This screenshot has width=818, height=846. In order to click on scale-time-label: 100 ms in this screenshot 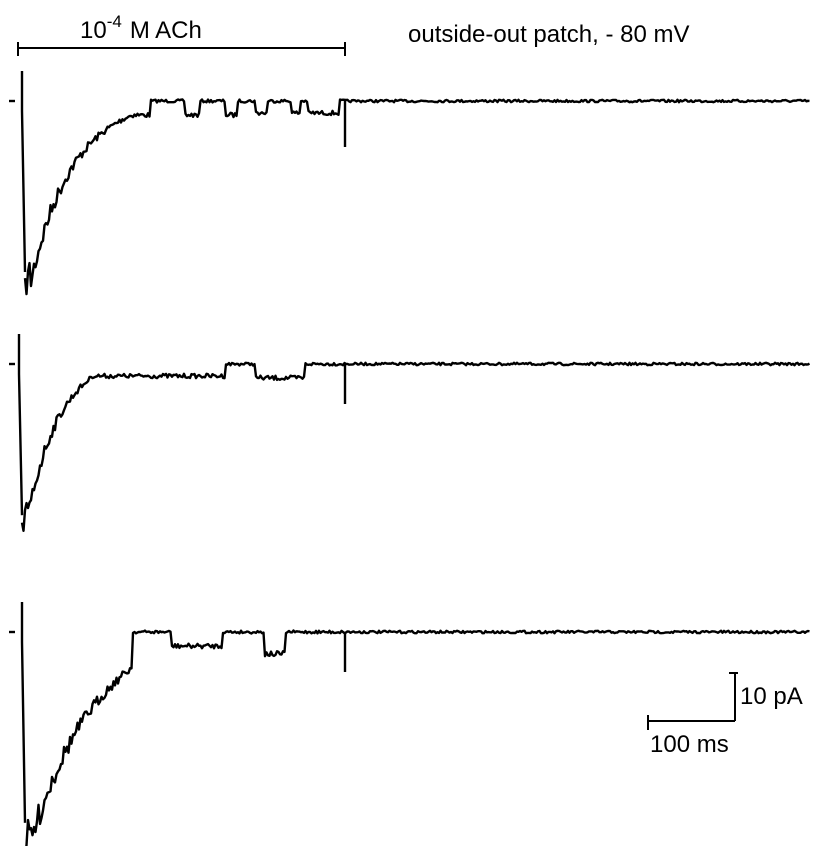, I will do `click(689, 744)`.